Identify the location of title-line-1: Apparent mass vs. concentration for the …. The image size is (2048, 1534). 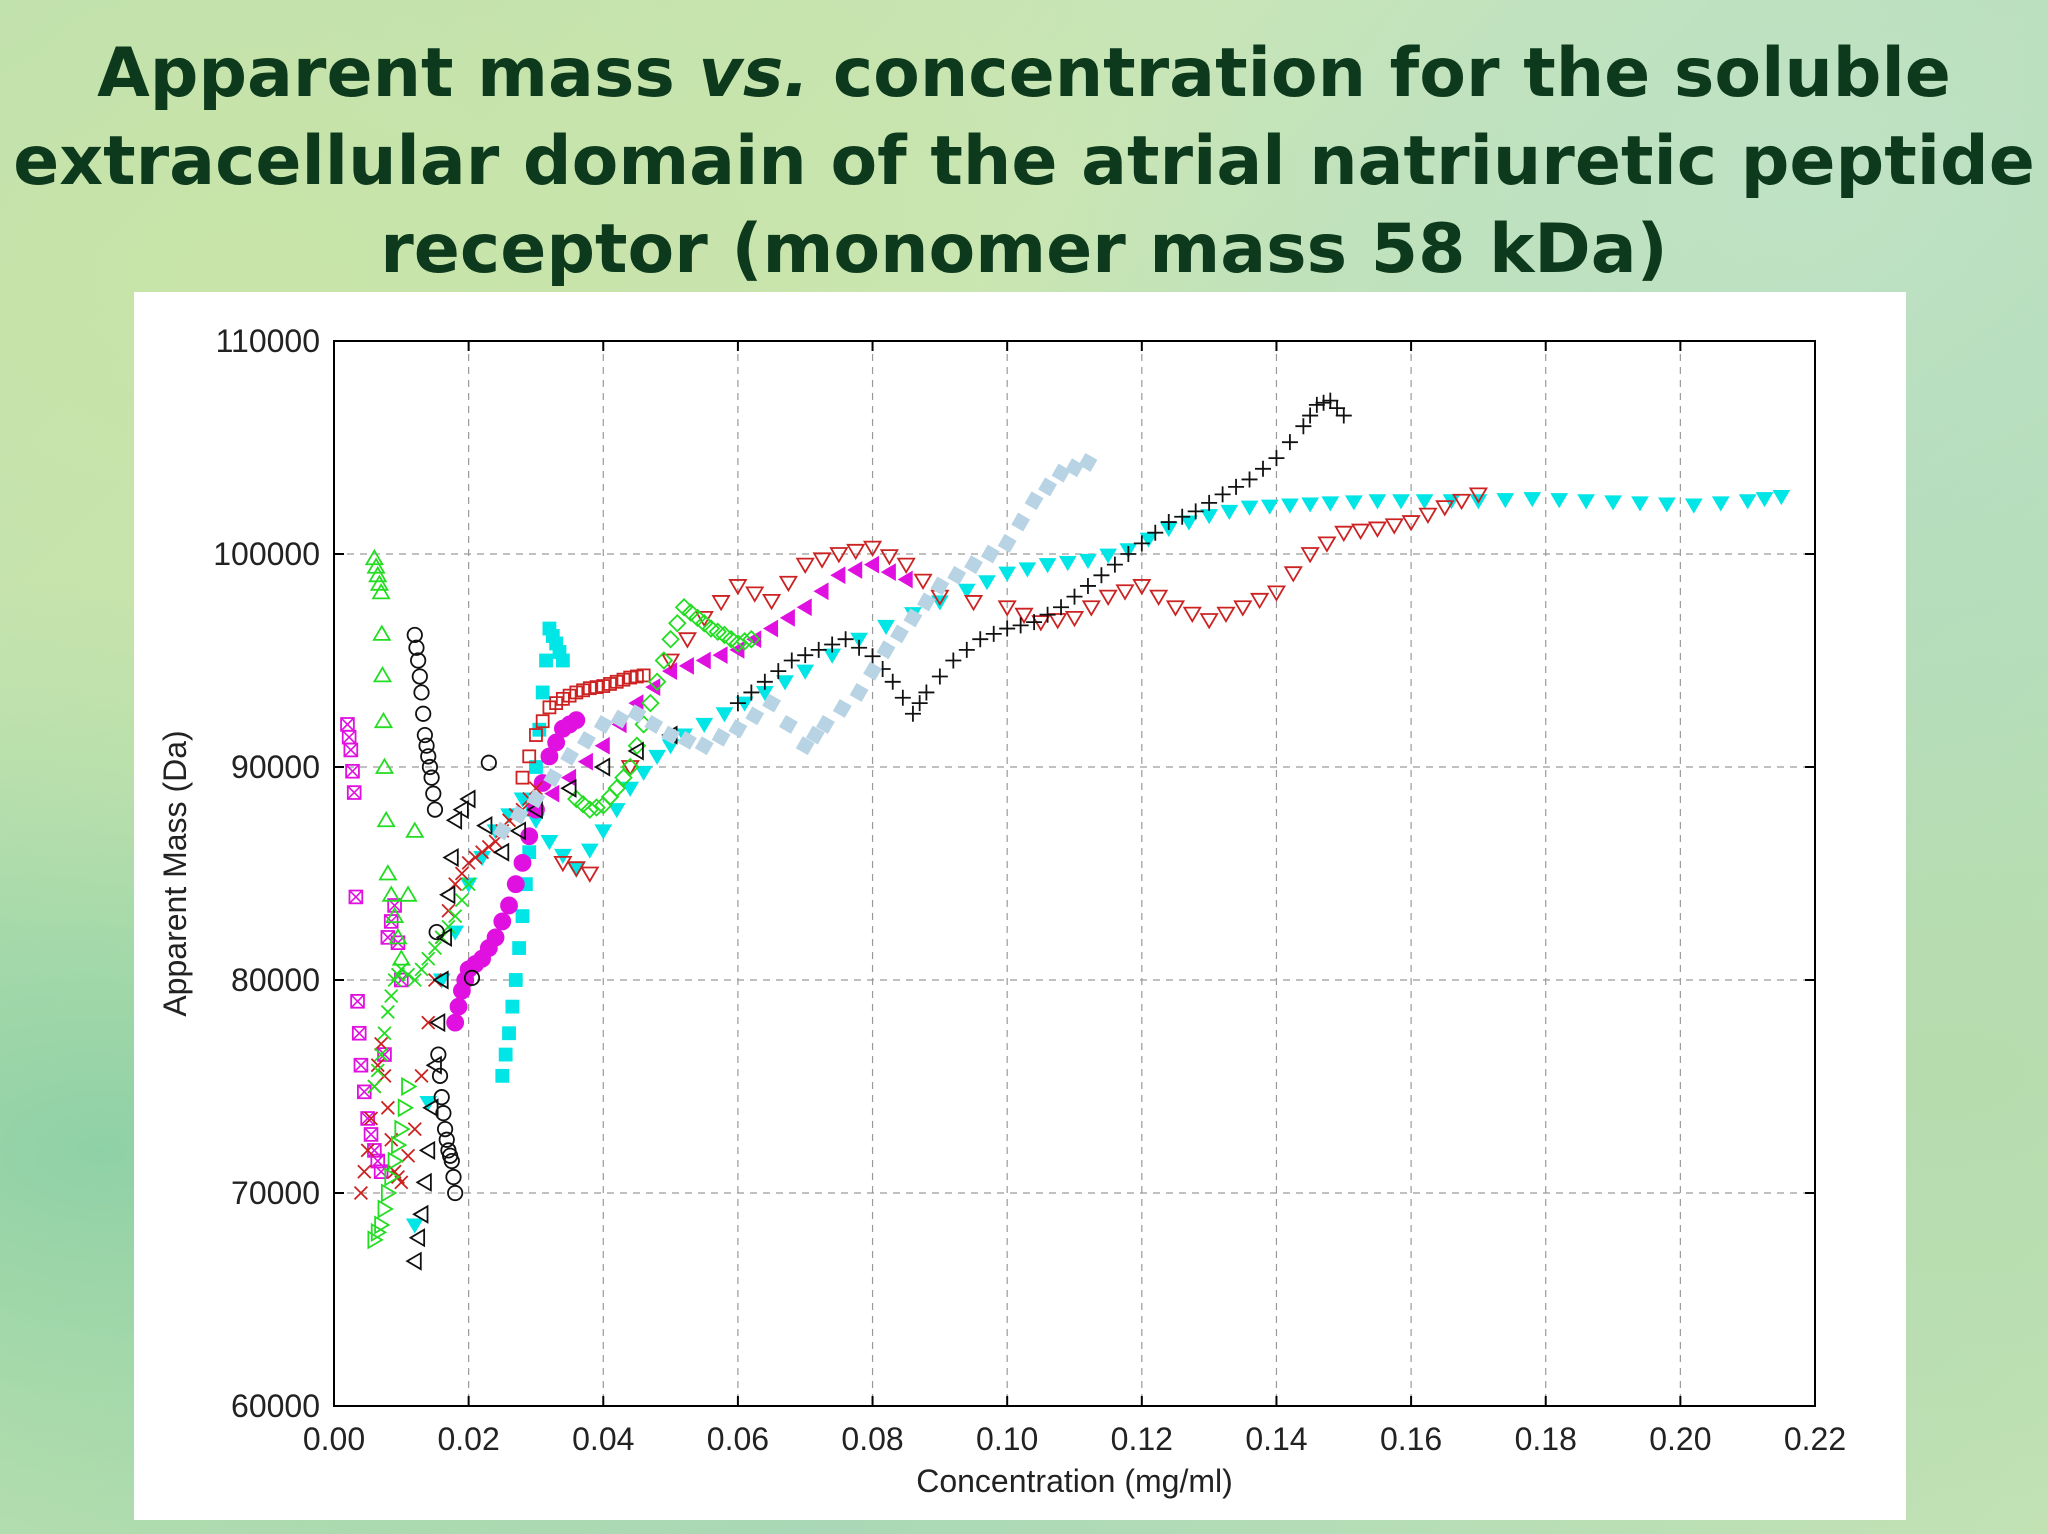
(1024, 74).